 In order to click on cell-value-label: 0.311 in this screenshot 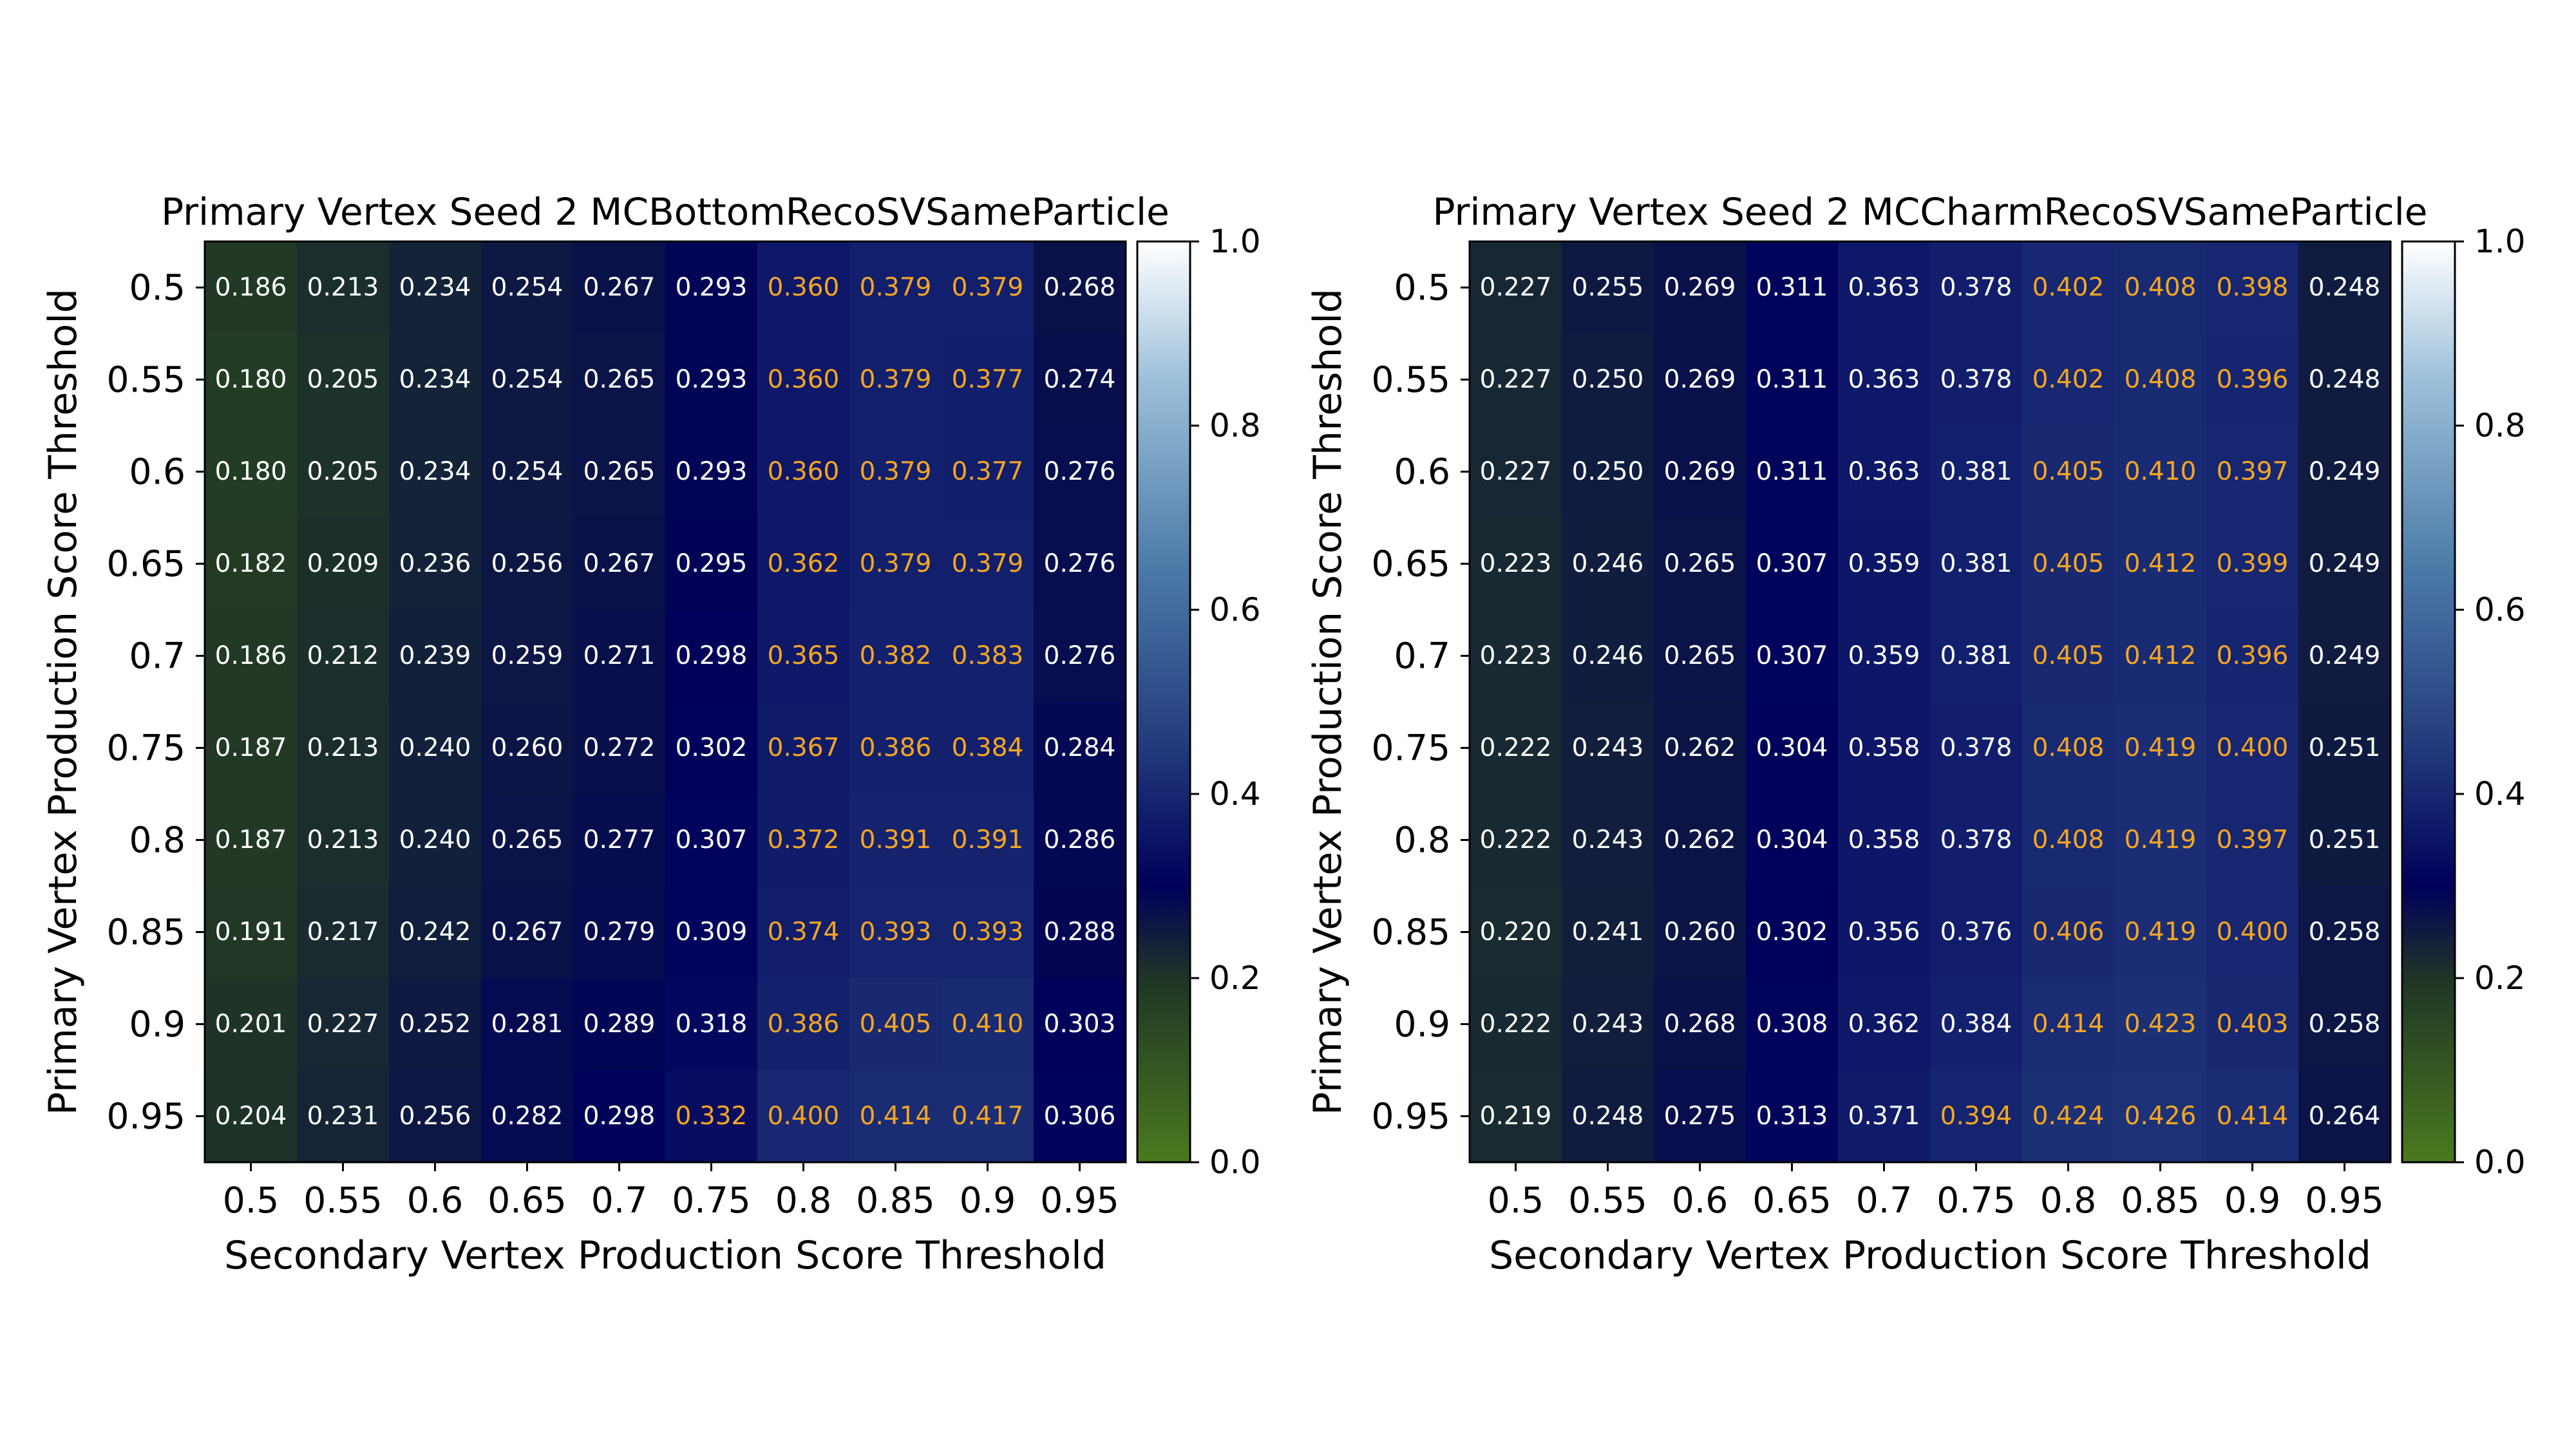, I will do `click(1792, 471)`.